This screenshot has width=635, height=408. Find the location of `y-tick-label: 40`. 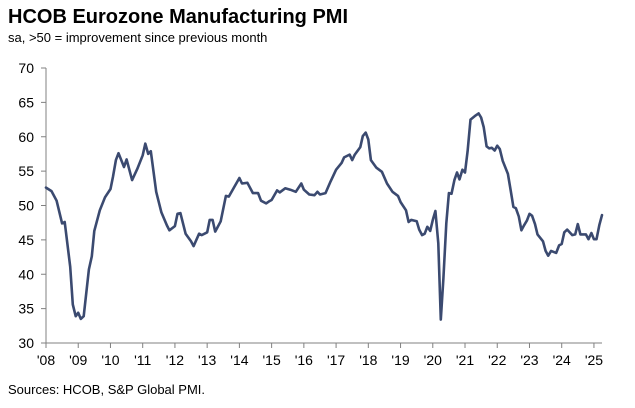

y-tick-label: 40 is located at coordinates (26, 274).